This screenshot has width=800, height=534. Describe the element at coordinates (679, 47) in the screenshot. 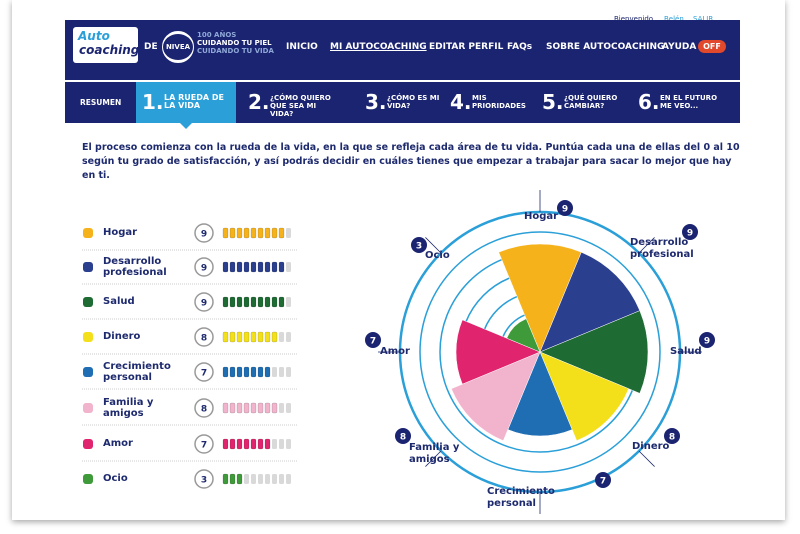

I see `nav-item: AYUDA` at that location.